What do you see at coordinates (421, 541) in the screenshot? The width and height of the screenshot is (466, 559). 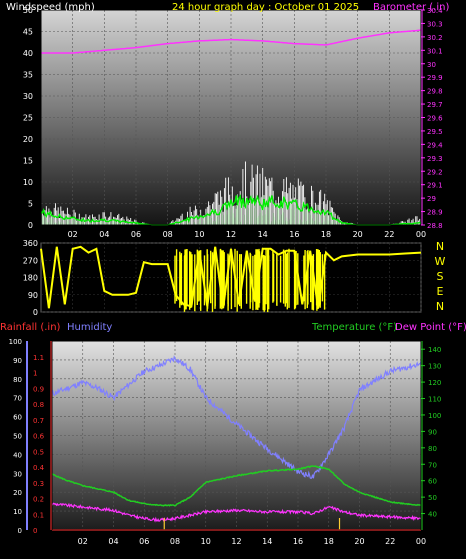 I see `time-tick-label: 00` at bounding box center [421, 541].